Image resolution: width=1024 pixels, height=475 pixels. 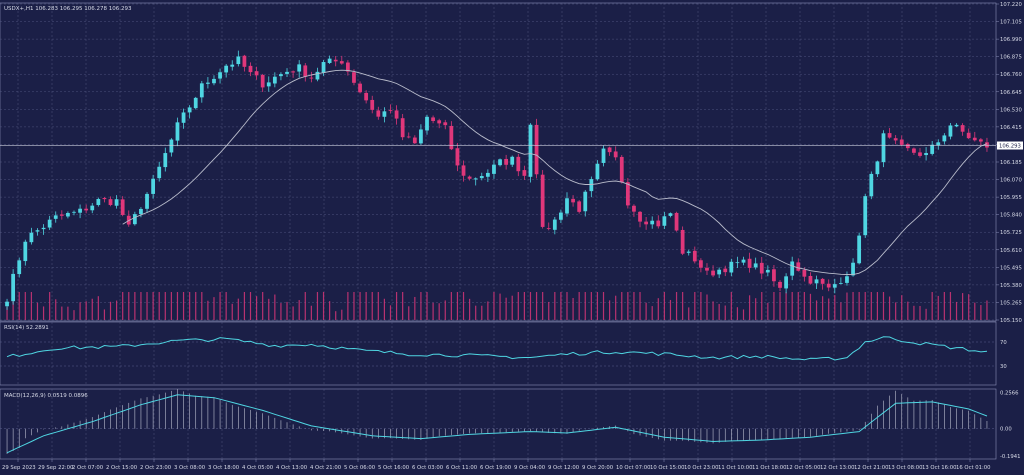 What do you see at coordinates (68, 9) in the screenshot?
I see `symbol-header: USDX+,H1 106.283 106.295 106.278 106.293` at bounding box center [68, 9].